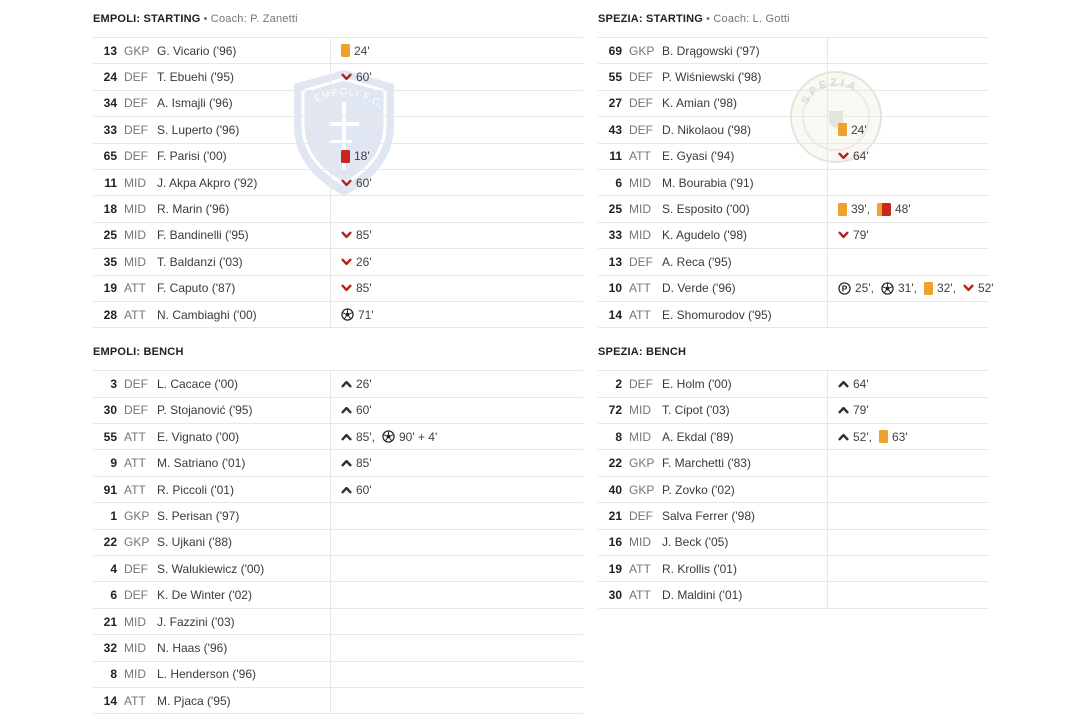  I want to click on event-minute: 24', so click(859, 129).